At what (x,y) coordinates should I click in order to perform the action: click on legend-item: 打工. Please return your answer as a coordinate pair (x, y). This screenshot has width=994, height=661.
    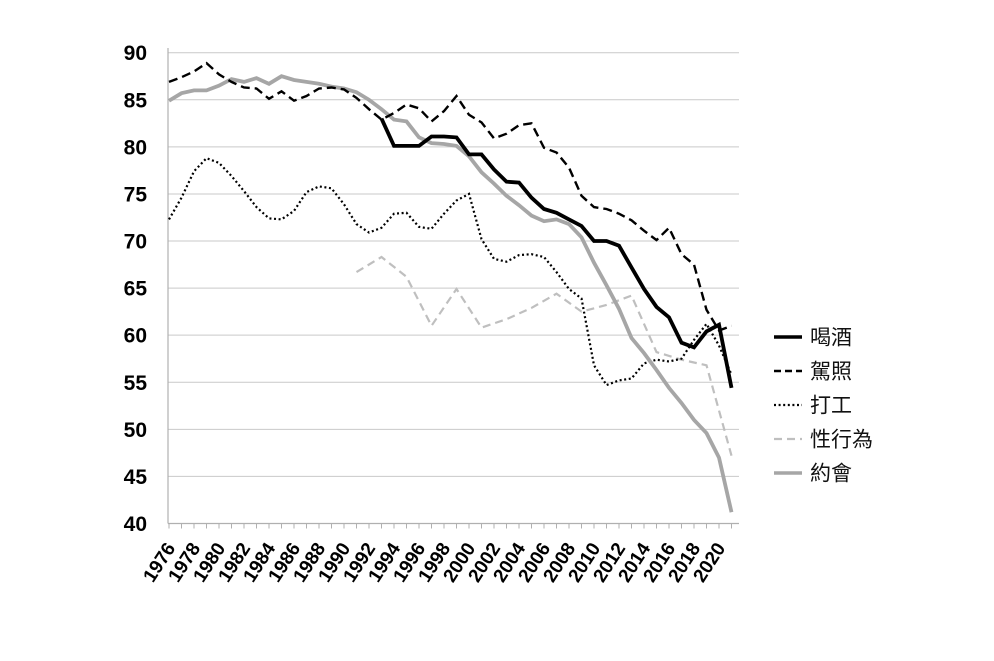
    Looking at the image, I should click on (813, 406).